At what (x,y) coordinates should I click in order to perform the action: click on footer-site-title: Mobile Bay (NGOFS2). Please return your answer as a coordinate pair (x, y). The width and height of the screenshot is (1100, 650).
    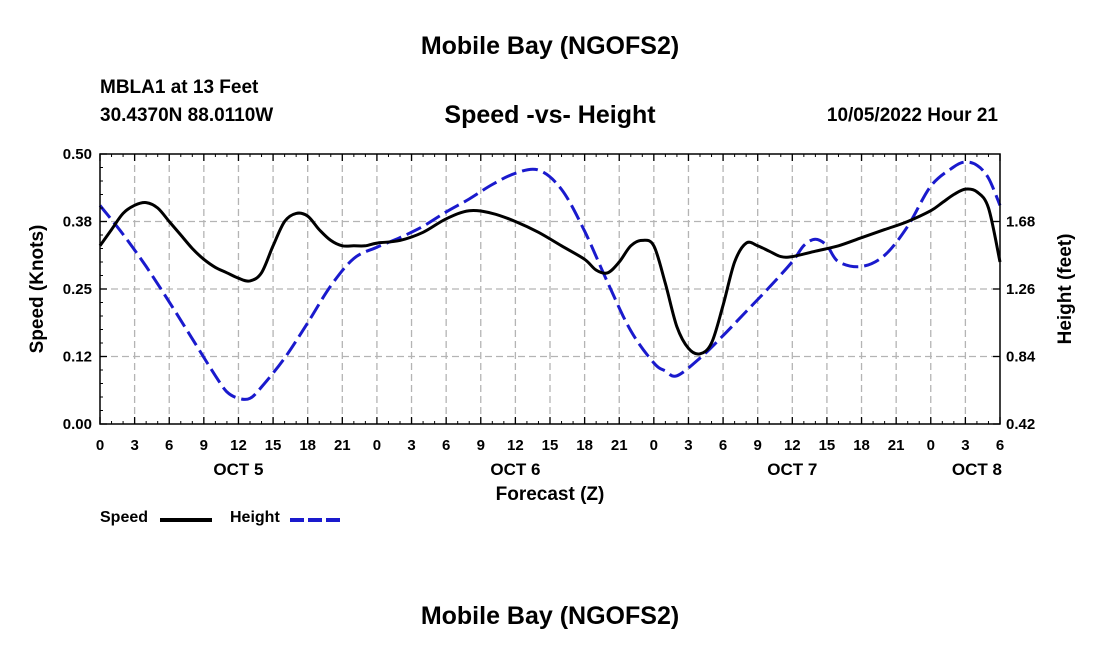
    Looking at the image, I should click on (550, 616).